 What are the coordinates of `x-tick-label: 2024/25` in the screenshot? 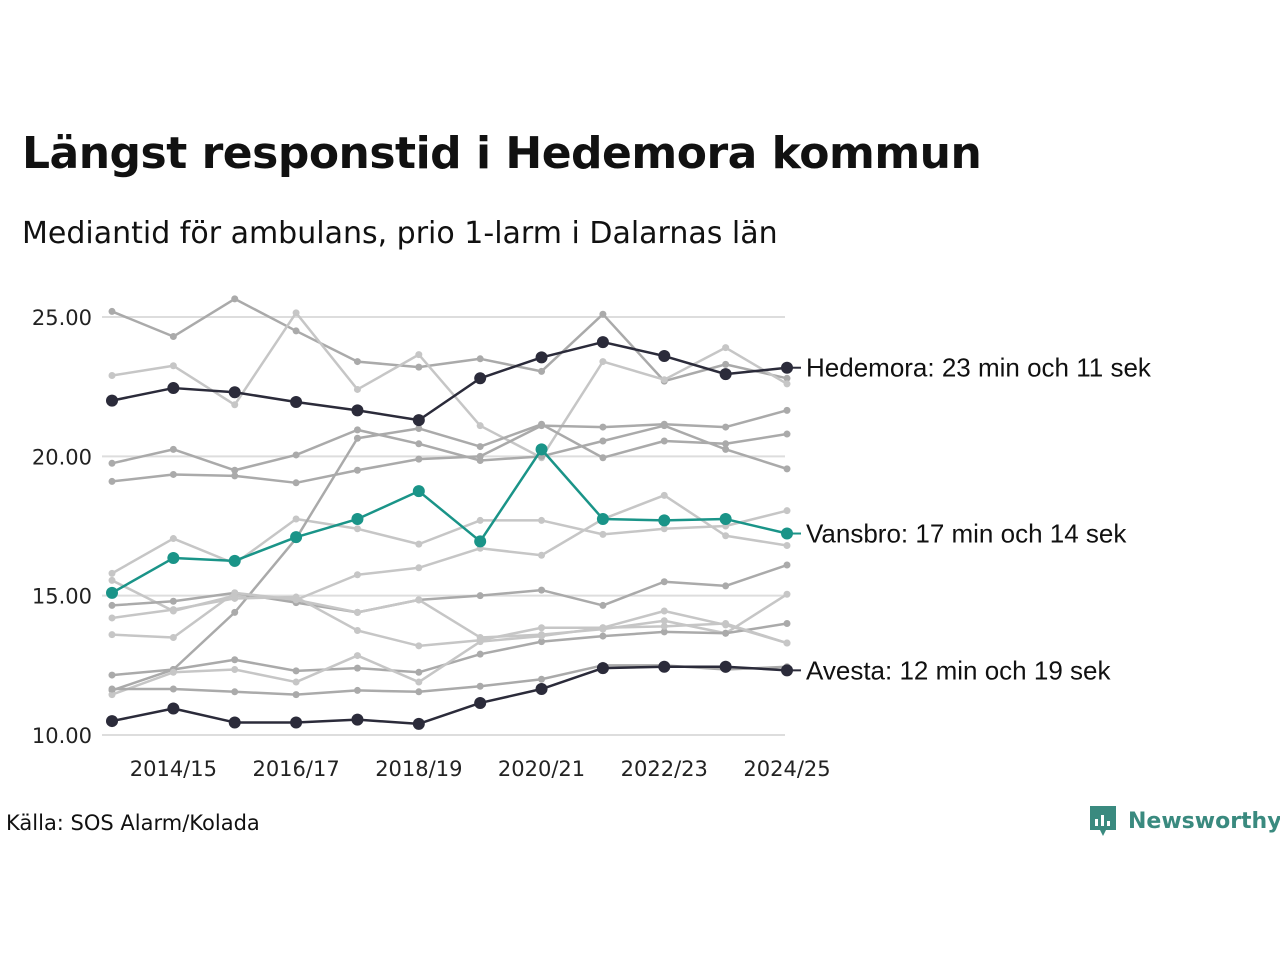 It's located at (786, 769).